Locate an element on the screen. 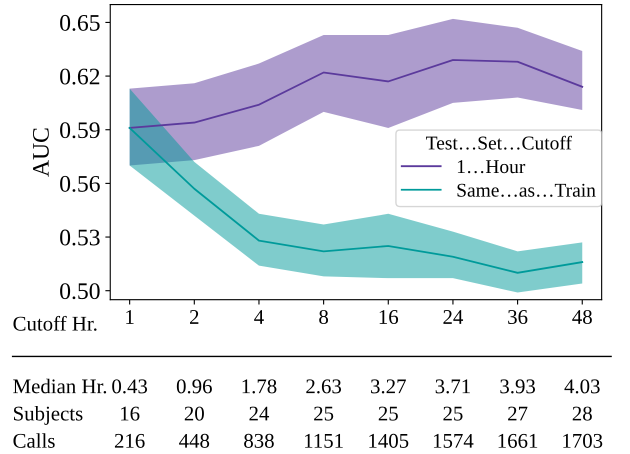 Image resolution: width=630 pixels, height=454 pixels. text: 1703 is located at coordinates (582, 441).